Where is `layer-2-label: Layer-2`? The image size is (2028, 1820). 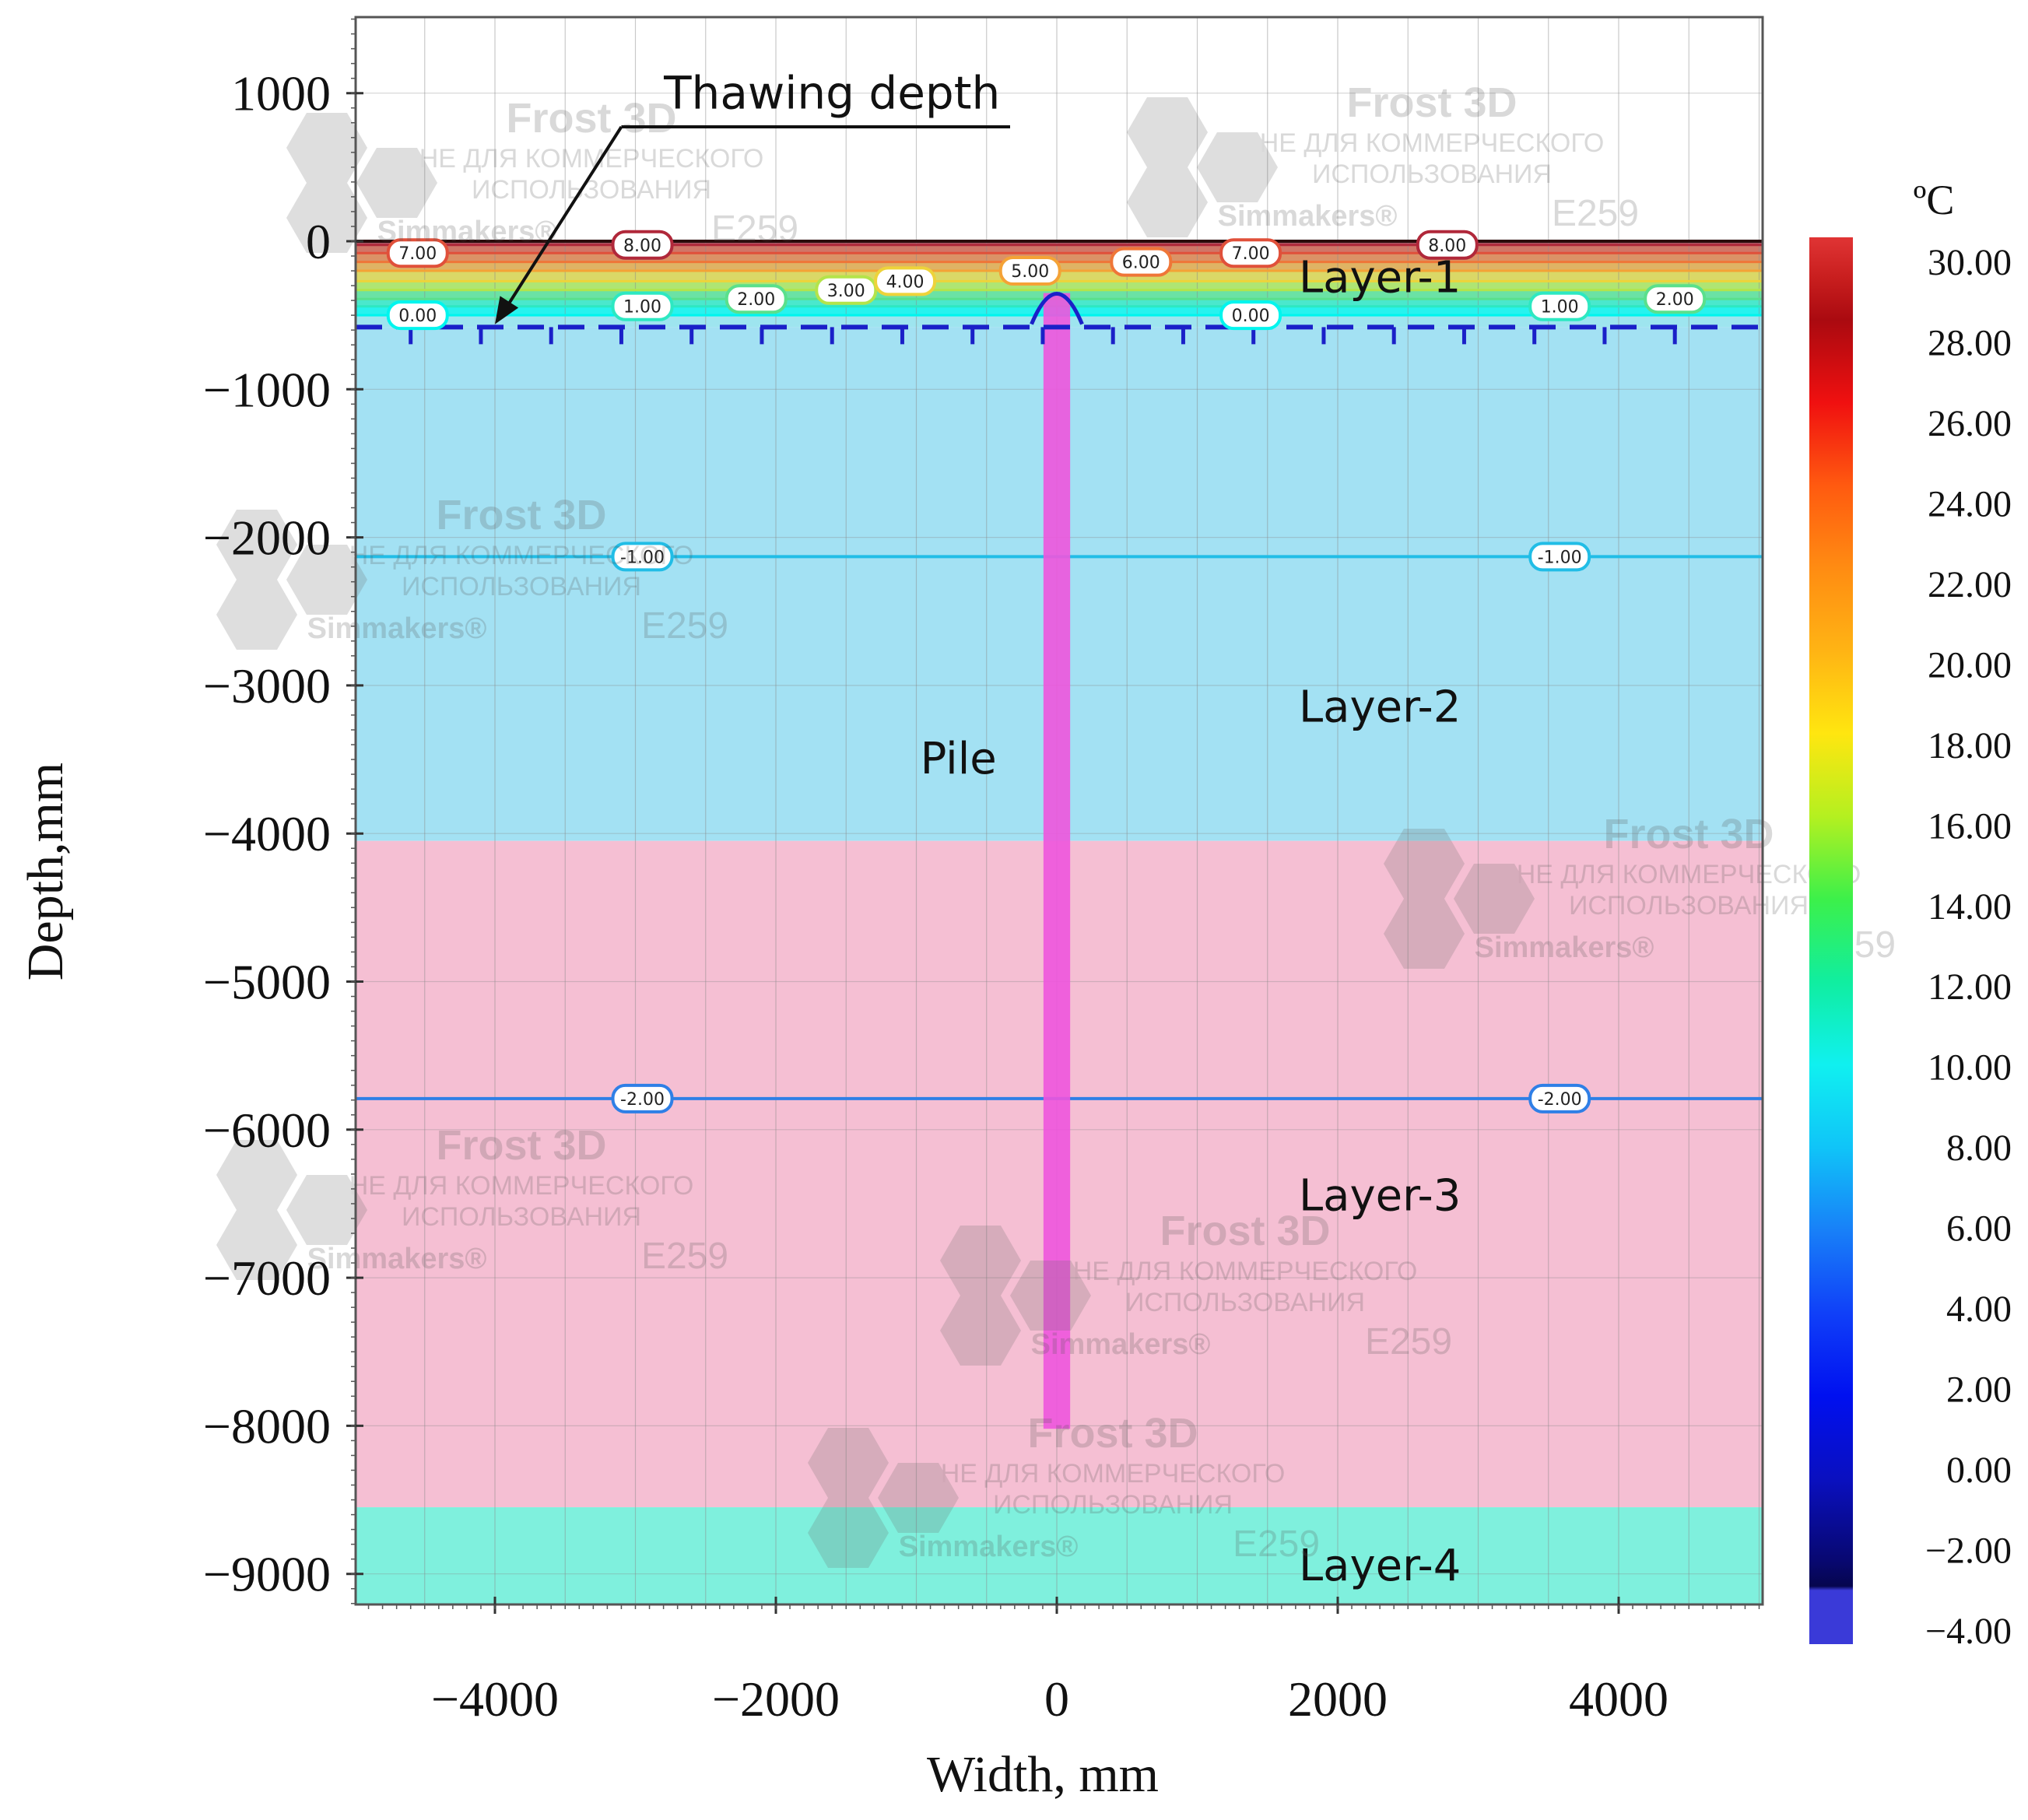 layer-2-label: Layer-2 is located at coordinates (1380, 707).